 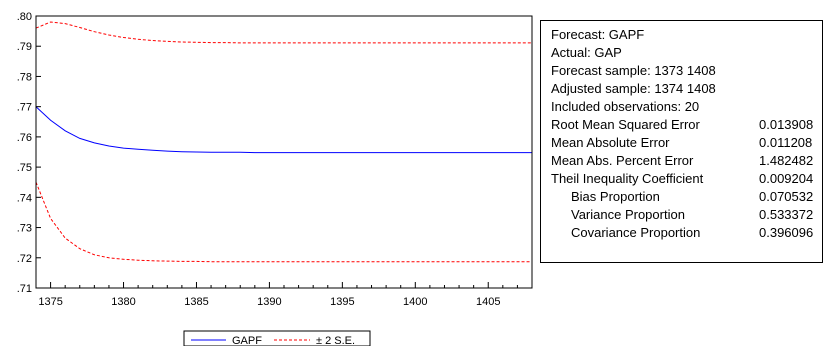 I want to click on stat-value: 0.011208, so click(x=786, y=142).